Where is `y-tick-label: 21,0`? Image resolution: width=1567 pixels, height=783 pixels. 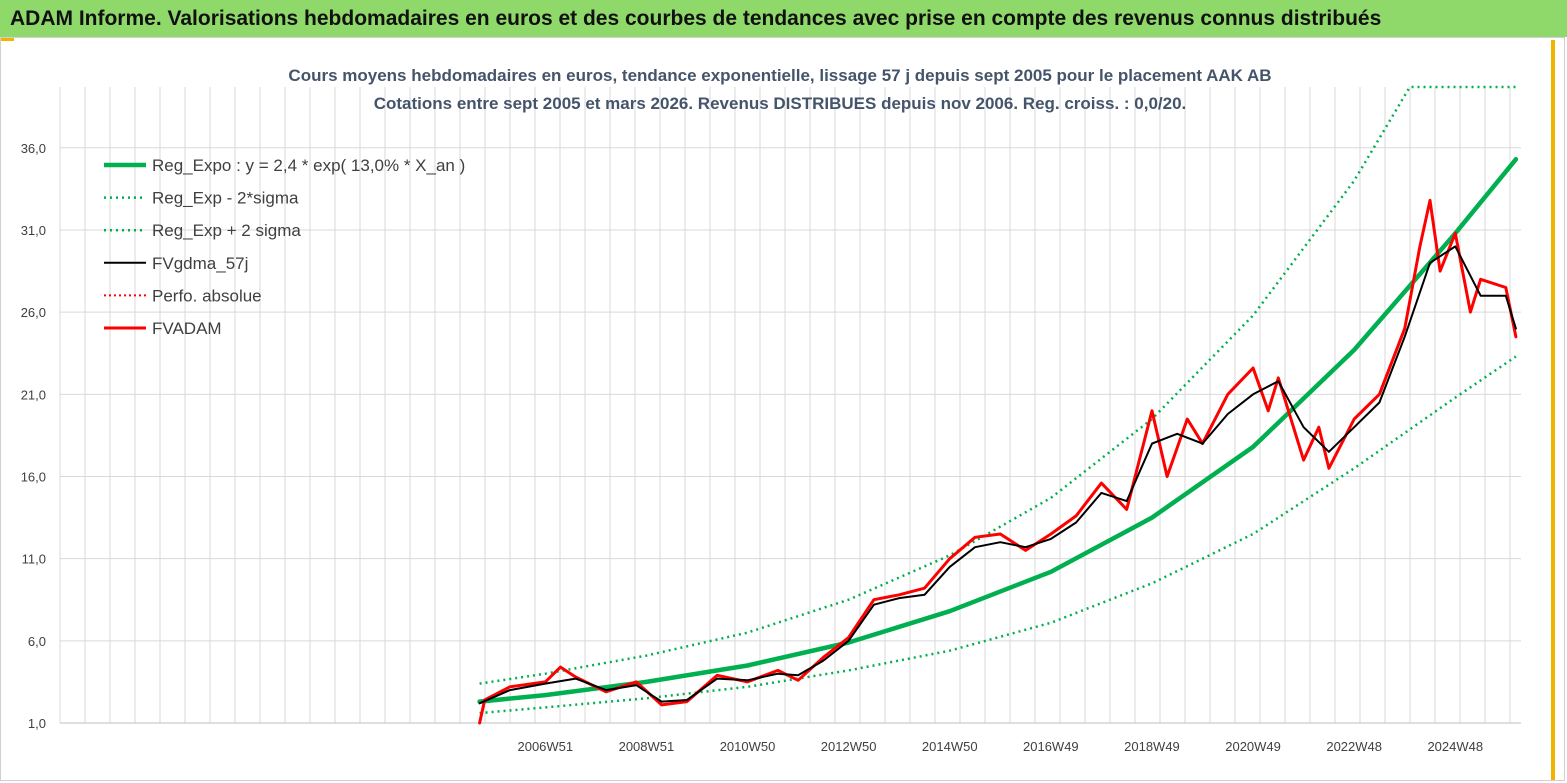 y-tick-label: 21,0 is located at coordinates (33, 394).